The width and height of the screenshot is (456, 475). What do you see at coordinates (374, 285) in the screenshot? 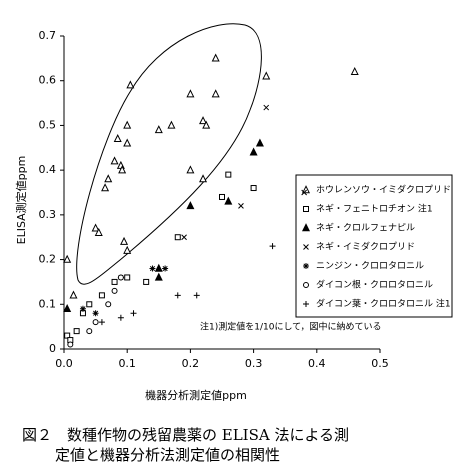
I see `legend-label: ダイコン根・クロロタロニル` at bounding box center [374, 285].